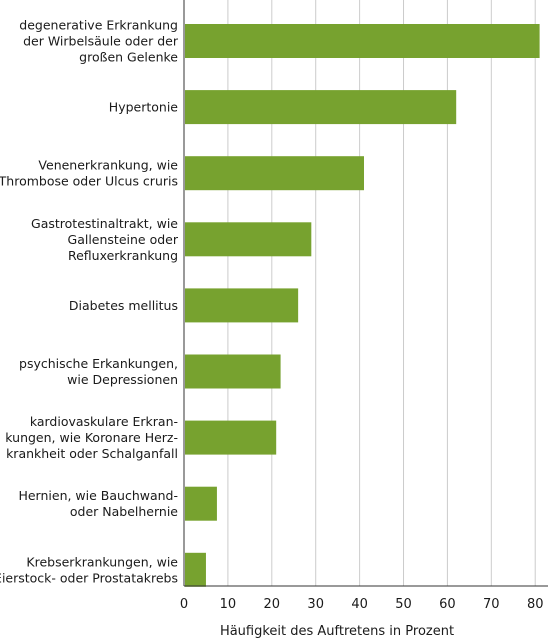 This screenshot has width=553, height=643. What do you see at coordinates (98, 503) in the screenshot?
I see `category-label: Hernien, wie Bauchwand-oder Nabelhernie` at bounding box center [98, 503].